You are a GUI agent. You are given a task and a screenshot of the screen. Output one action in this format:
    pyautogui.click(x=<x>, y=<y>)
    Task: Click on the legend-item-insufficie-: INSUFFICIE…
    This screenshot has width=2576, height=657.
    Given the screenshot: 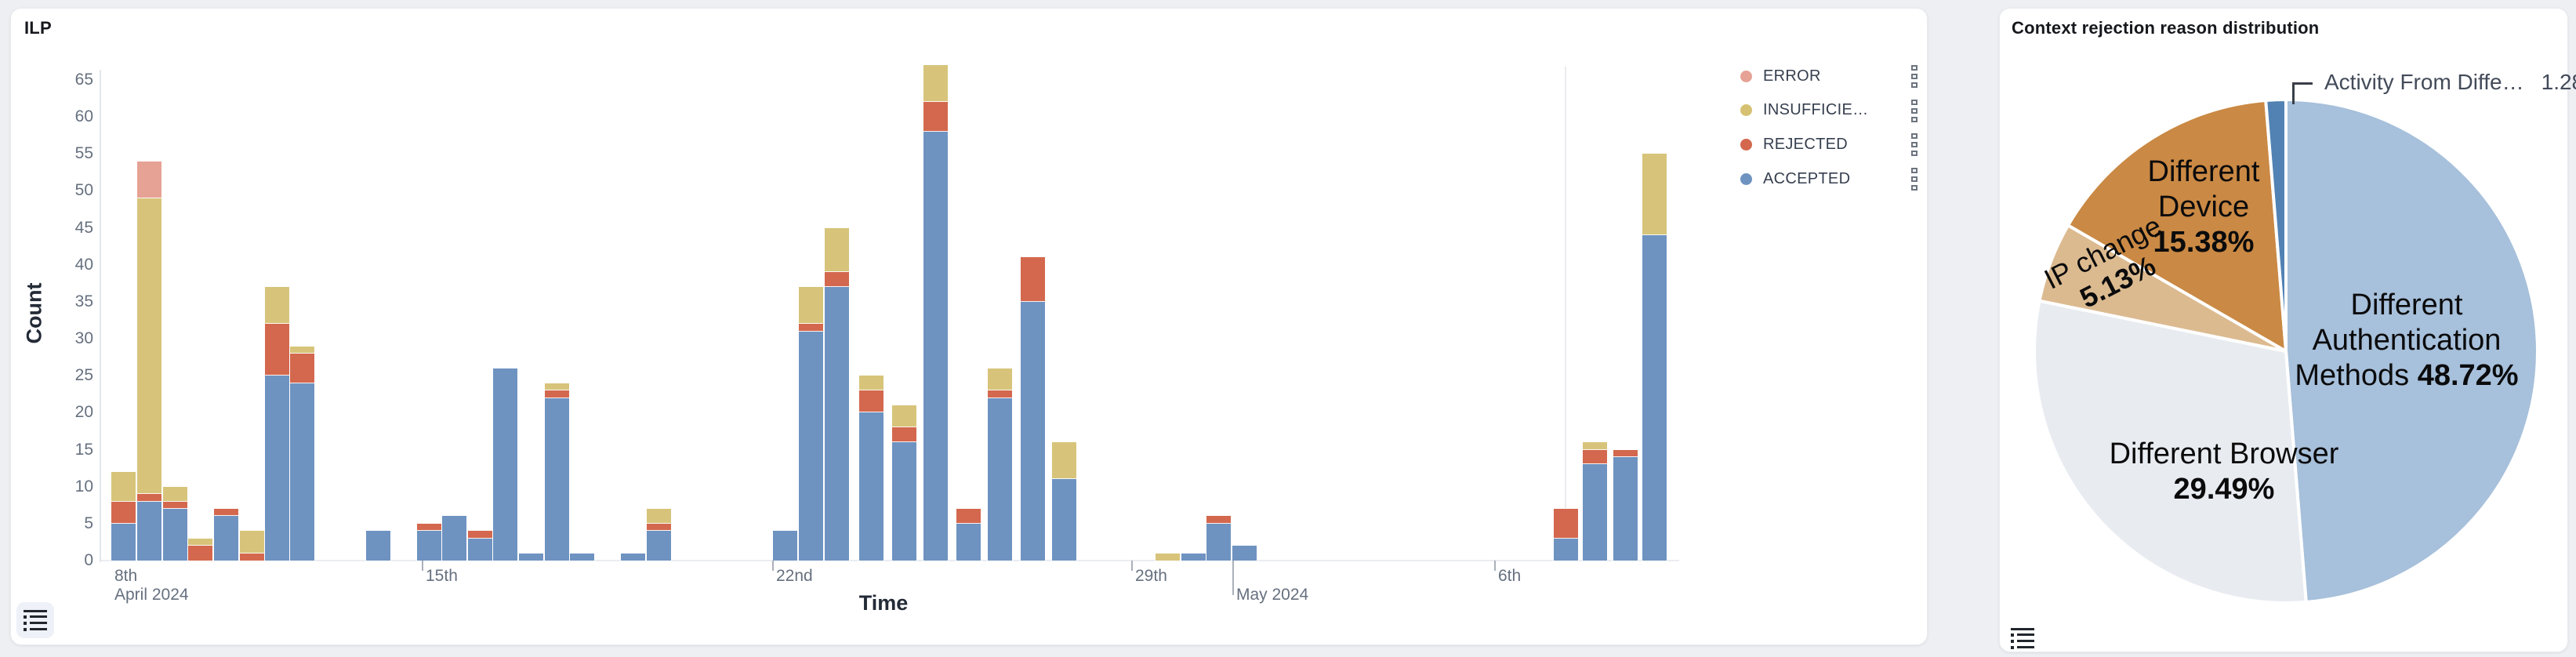 What is the action you would take?
    pyautogui.click(x=1804, y=111)
    